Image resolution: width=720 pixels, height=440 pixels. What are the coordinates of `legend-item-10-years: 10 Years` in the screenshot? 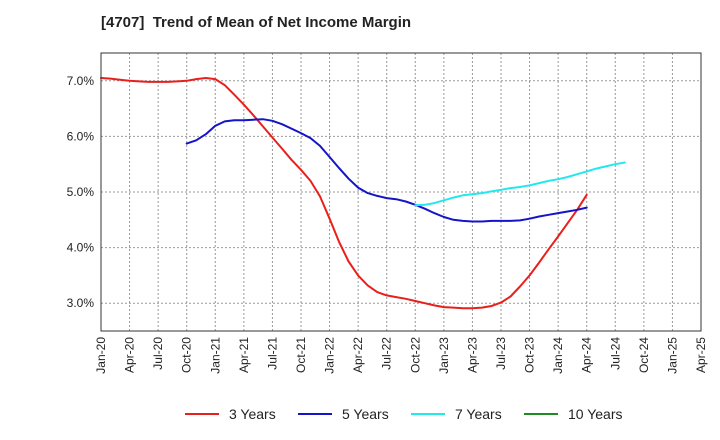 It's located at (573, 414).